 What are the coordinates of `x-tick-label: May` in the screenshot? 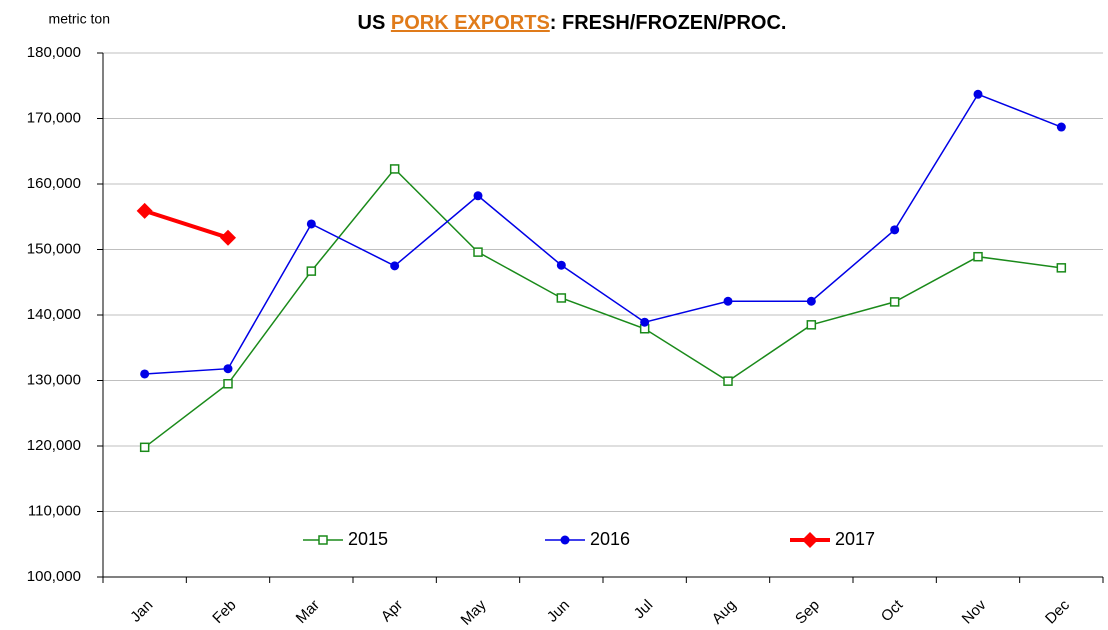 It's located at (474, 612).